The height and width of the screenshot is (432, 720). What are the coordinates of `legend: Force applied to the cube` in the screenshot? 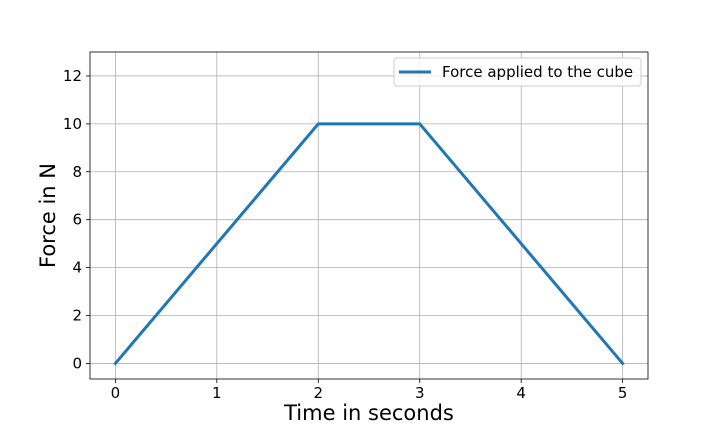 It's located at (517, 72).